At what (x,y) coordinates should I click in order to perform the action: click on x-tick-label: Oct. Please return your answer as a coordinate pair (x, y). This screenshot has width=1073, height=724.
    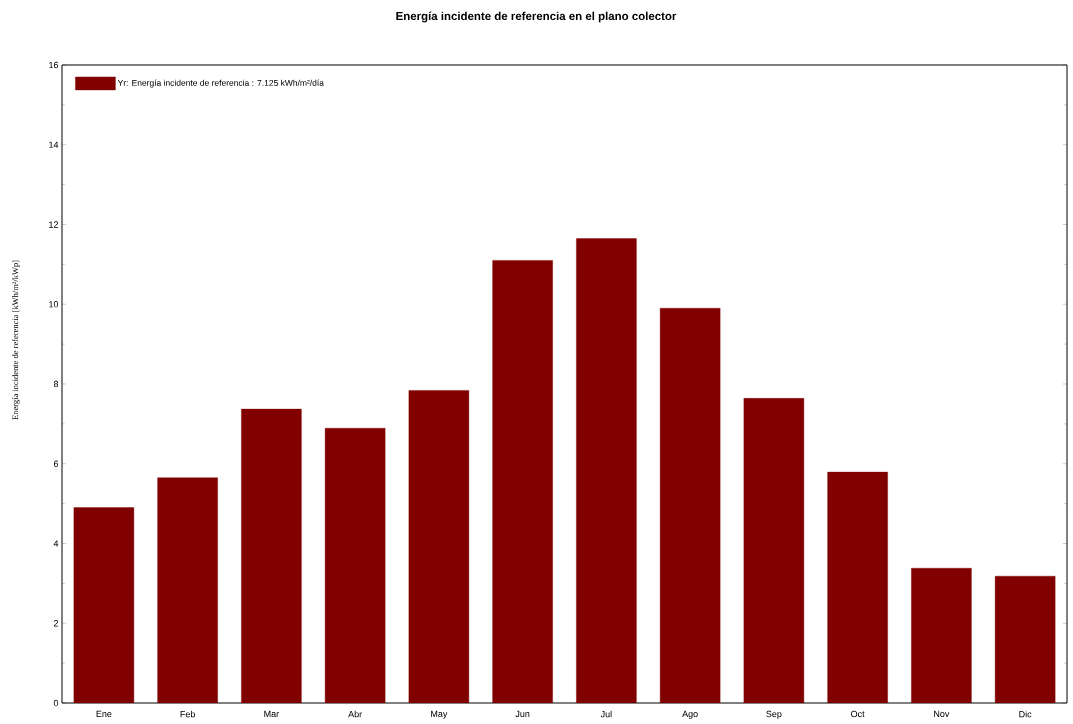
    Looking at the image, I should click on (858, 714).